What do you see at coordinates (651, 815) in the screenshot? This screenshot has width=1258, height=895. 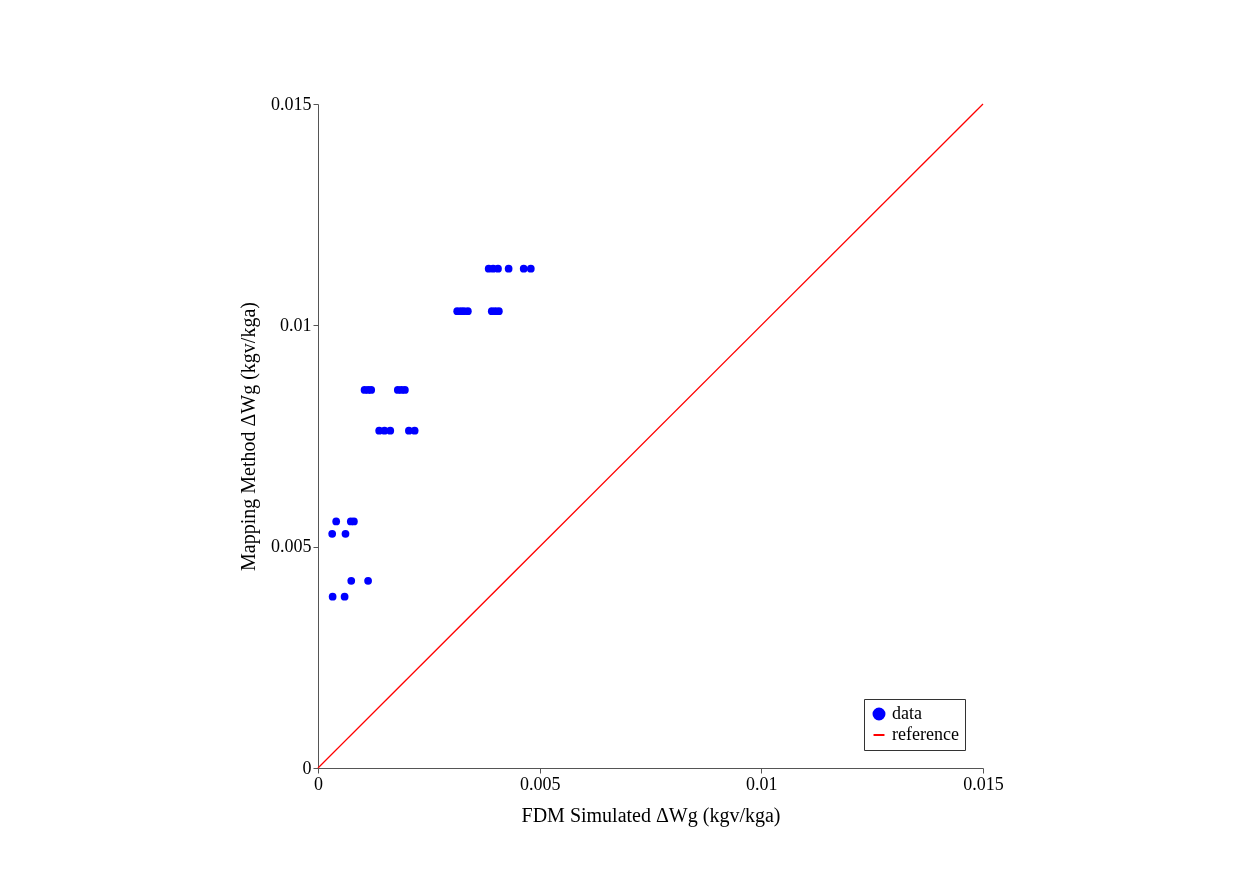 I see `x-axis-title: FDM Simulated ΔWg (kgv/kga)` at bounding box center [651, 815].